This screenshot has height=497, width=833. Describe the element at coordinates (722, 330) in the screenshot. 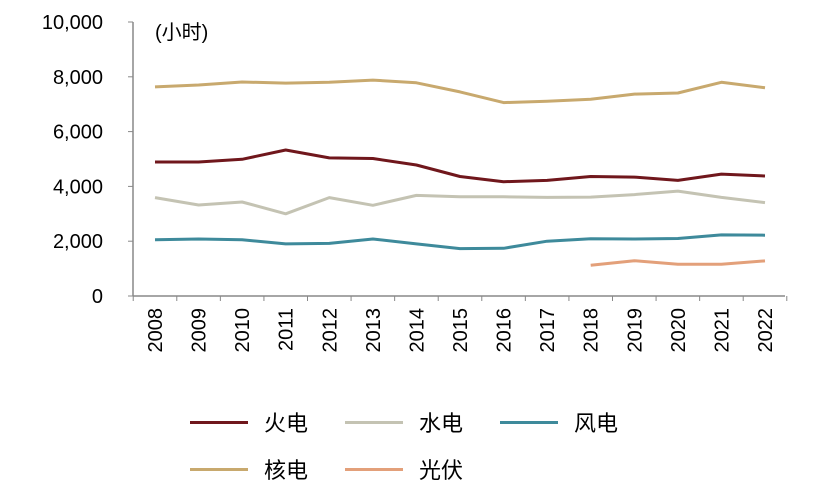

I see `x-tick-label: 2021` at that location.